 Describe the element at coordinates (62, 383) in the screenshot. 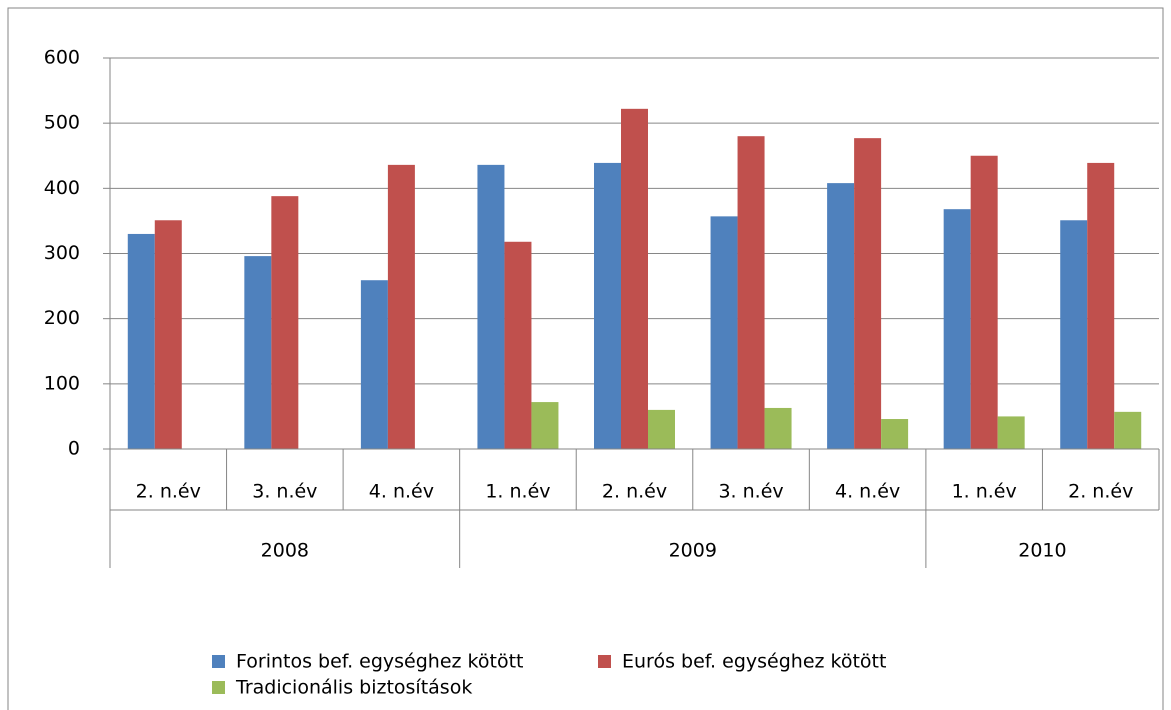

I see `y-tick-label: 100` at that location.